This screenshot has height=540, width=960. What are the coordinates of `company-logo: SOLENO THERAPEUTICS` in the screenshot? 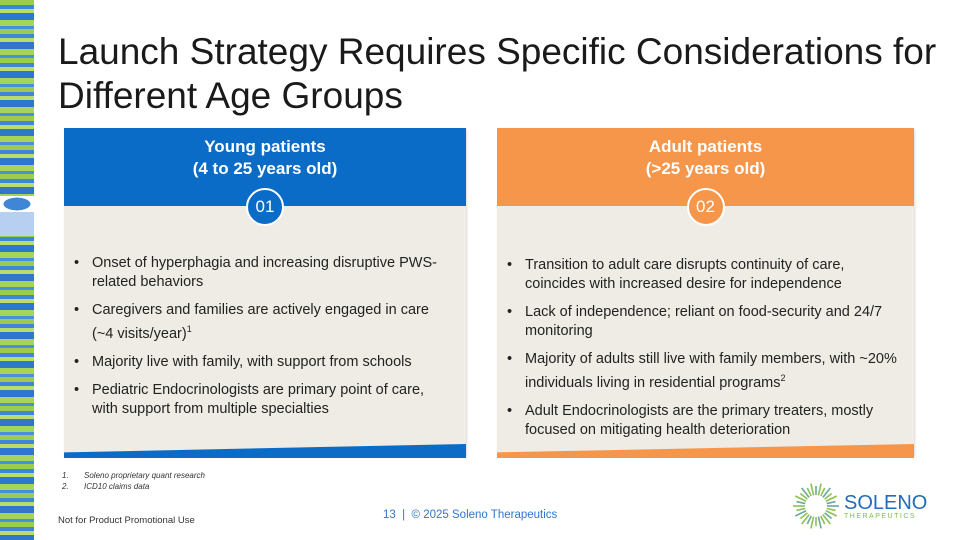 It's located at (859, 506).